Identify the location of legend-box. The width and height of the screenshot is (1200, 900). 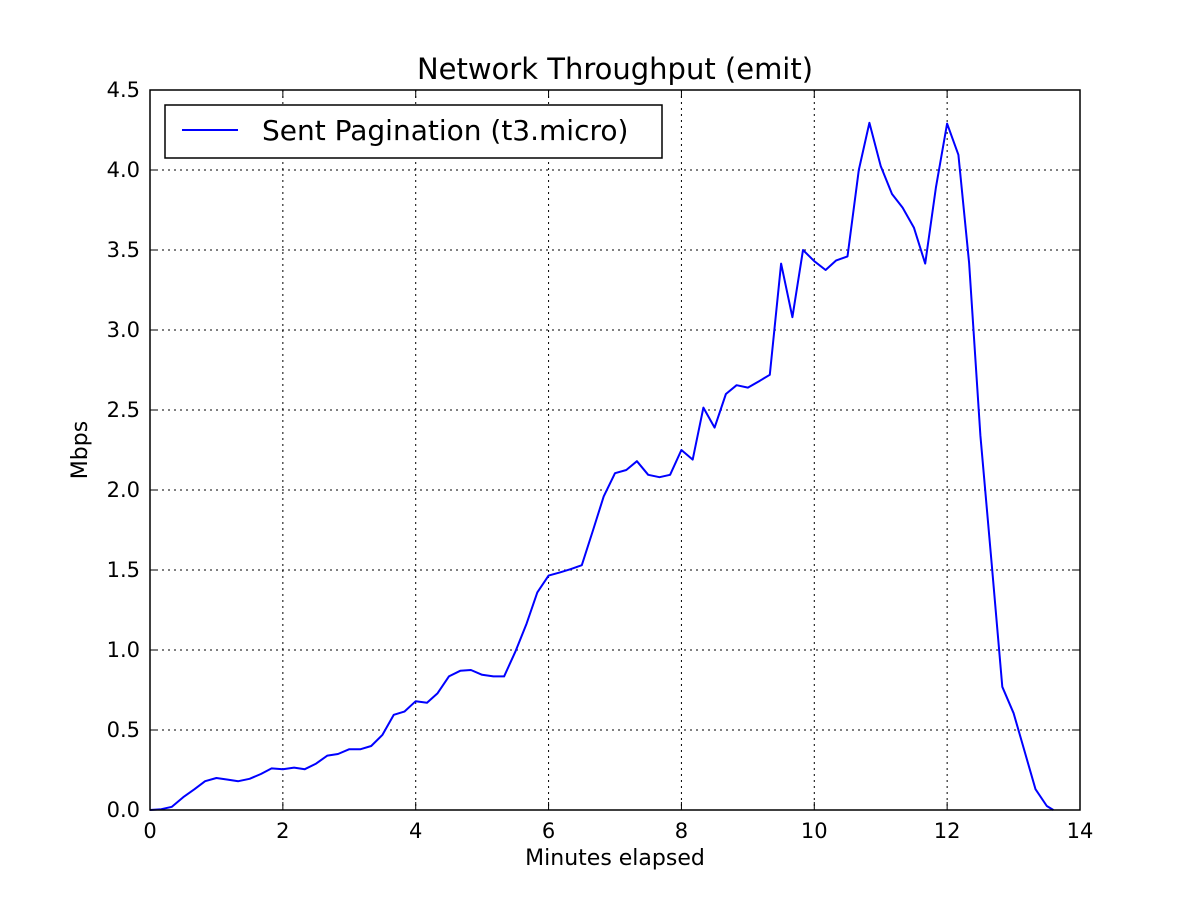
(413, 131).